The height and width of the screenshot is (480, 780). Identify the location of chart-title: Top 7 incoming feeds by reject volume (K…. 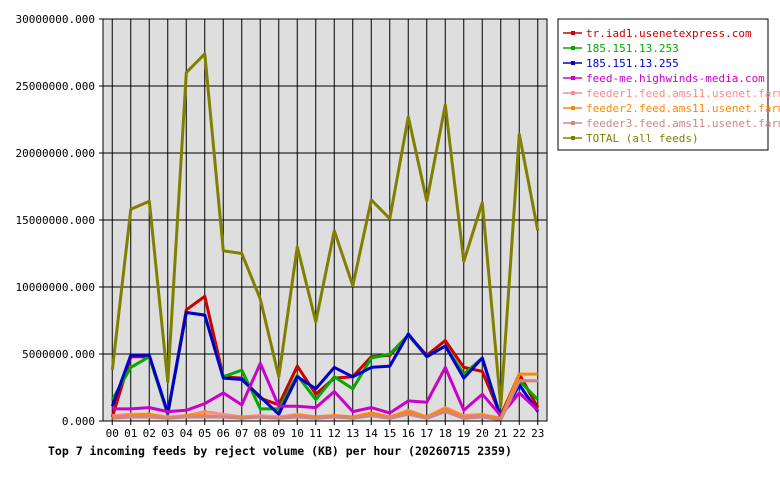
(280, 451).